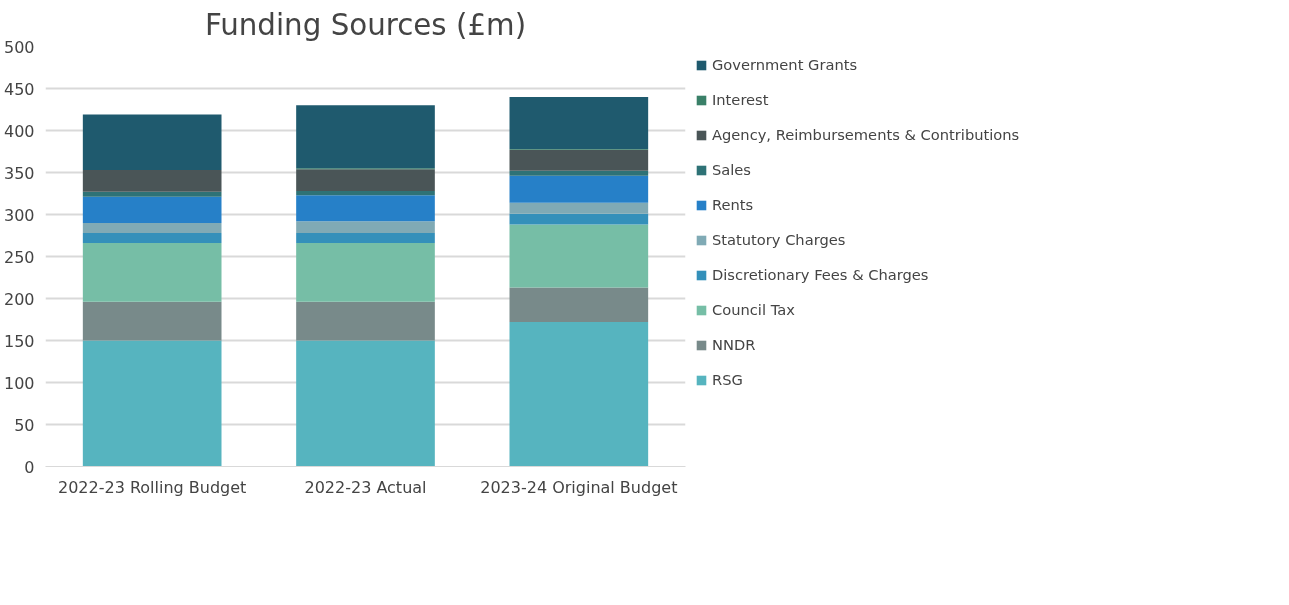  Describe the element at coordinates (19, 383) in the screenshot. I see `y-tick-label: 100` at that location.